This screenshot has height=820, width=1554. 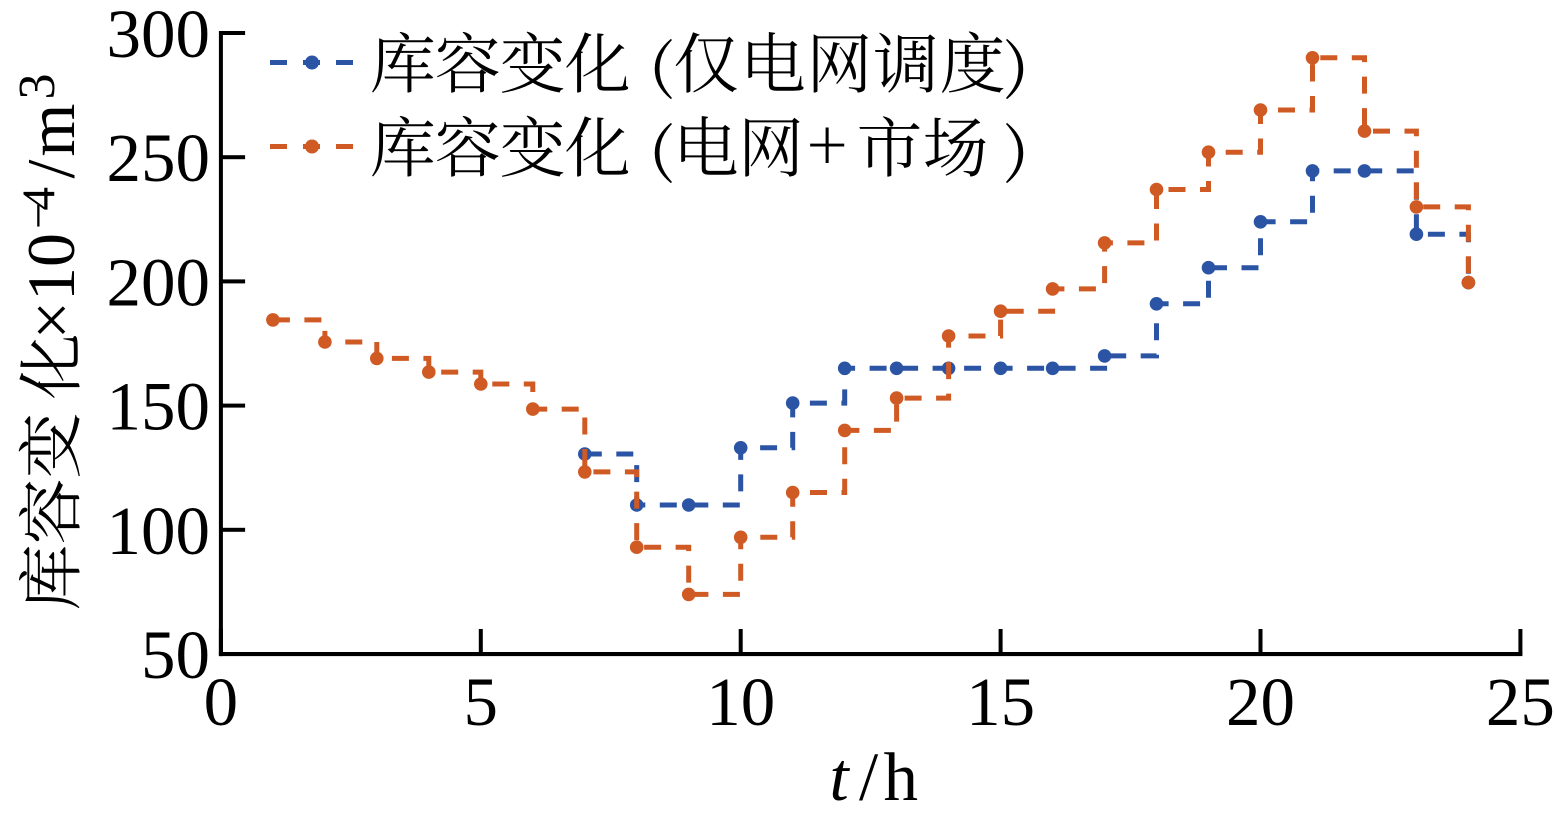 What do you see at coordinates (159, 158) in the screenshot?
I see `svg-text: 250` at bounding box center [159, 158].